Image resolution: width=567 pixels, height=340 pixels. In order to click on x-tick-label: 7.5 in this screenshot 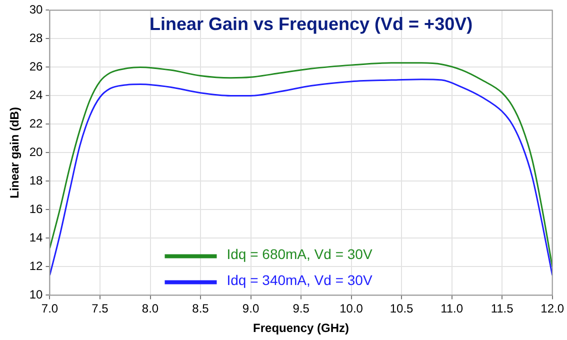, I will do `click(100, 309)`.